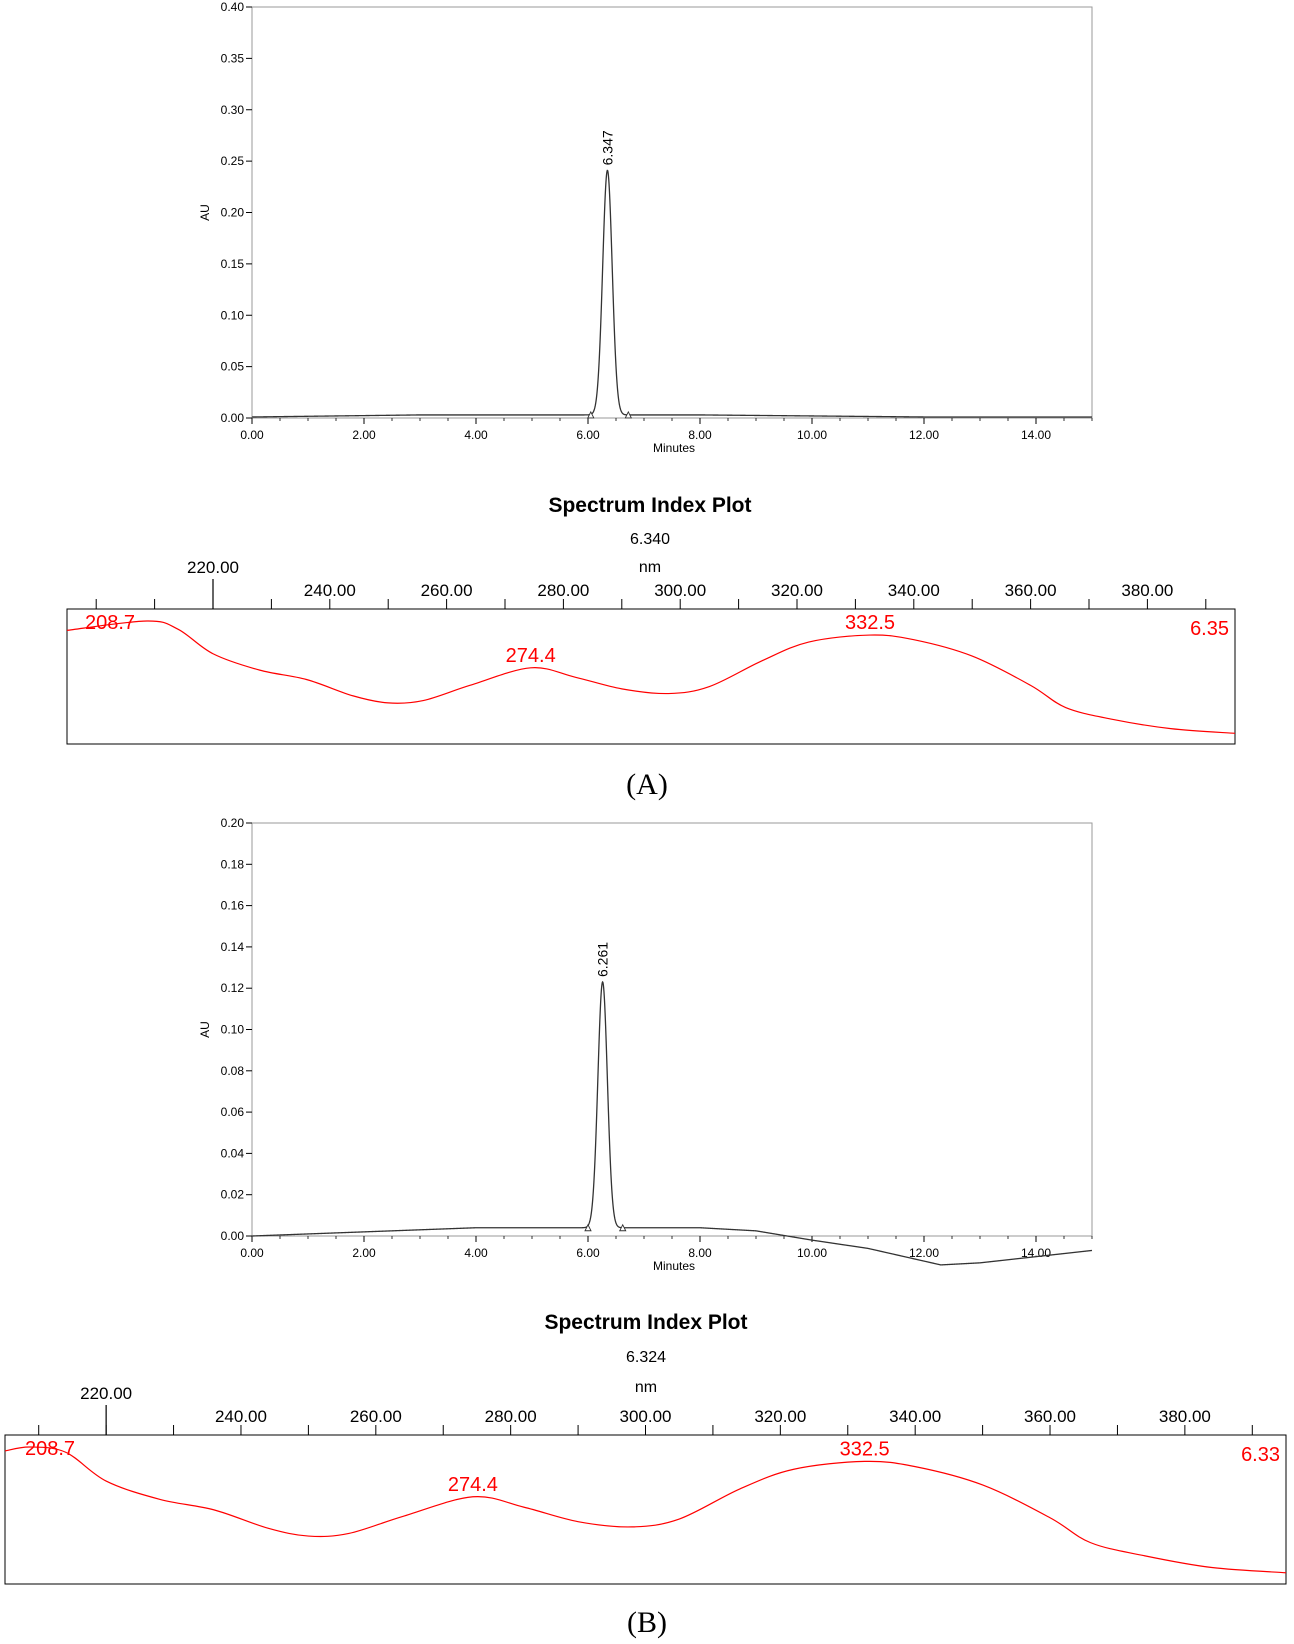 Image resolution: width=1294 pixels, height=1644 pixels. I want to click on chrom-2-trace-line, so click(672, 1123).